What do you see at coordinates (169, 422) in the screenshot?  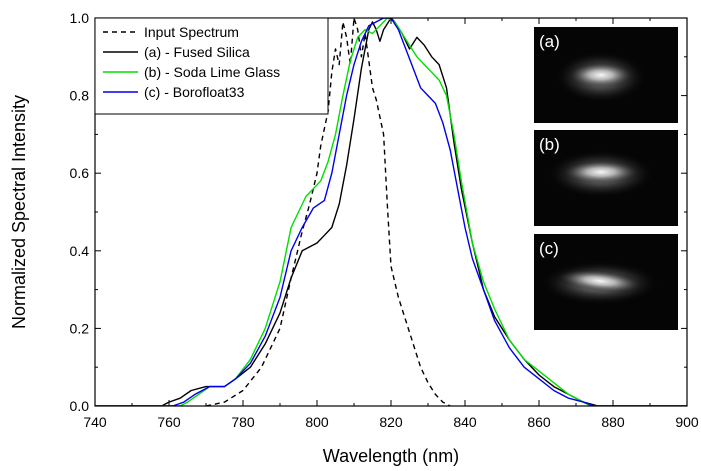 I see `x-tick-label: 760` at bounding box center [169, 422].